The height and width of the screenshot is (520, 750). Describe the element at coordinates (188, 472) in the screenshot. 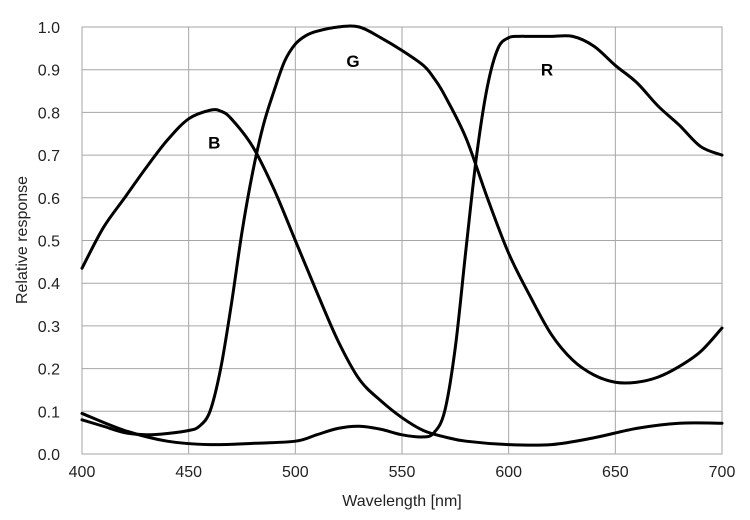

I see `x-tick-label-1: 450` at that location.